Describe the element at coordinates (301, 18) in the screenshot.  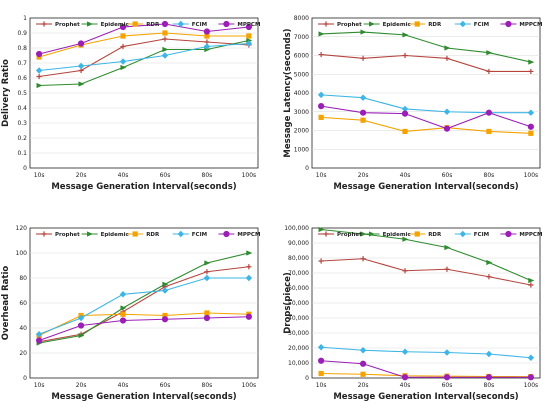
I see `y-tick-label: 8000` at that location.